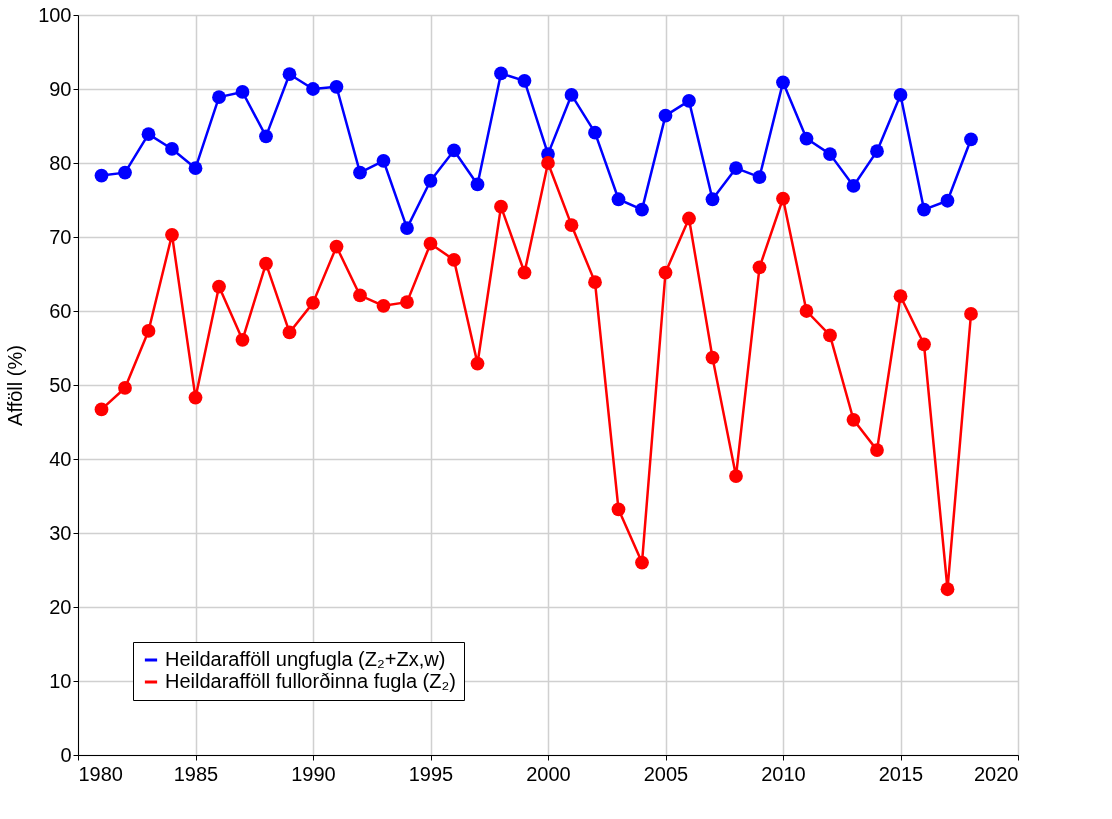  What do you see at coordinates (60, 458) in the screenshot?
I see `y-tick-label: 40` at bounding box center [60, 458].